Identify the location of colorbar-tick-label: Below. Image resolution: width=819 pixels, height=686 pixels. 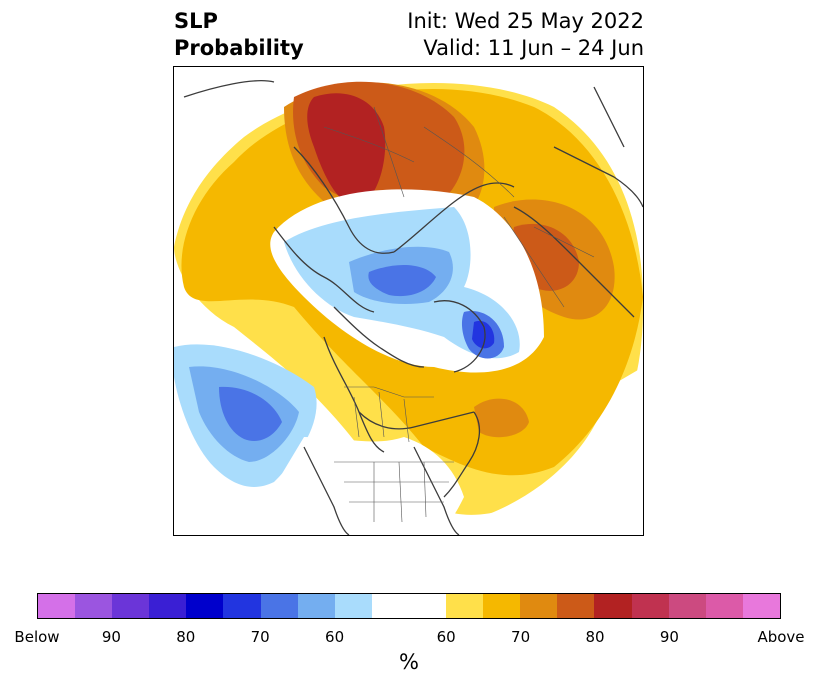
(37, 637).